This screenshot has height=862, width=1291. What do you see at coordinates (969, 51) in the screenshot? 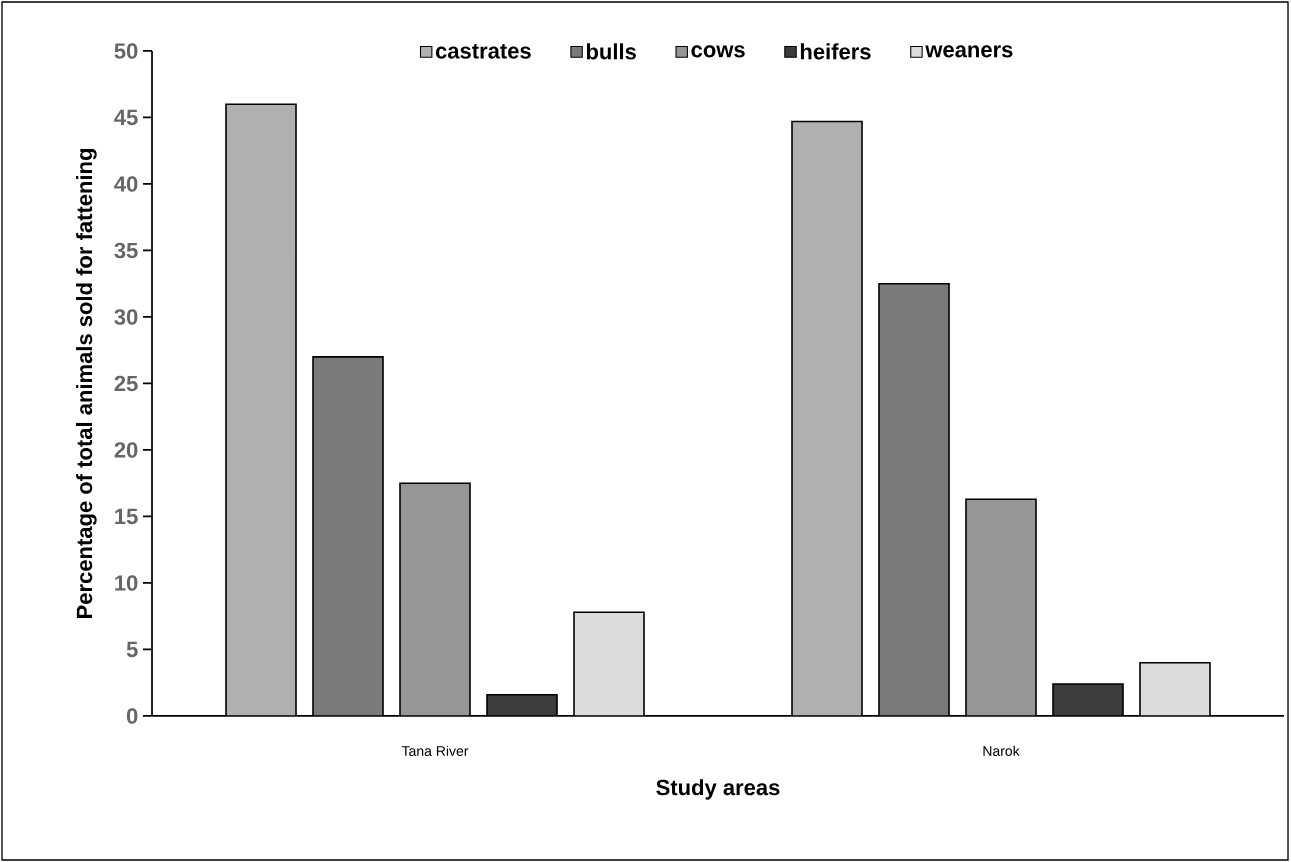
I see `legend-label: weaners` at bounding box center [969, 51].